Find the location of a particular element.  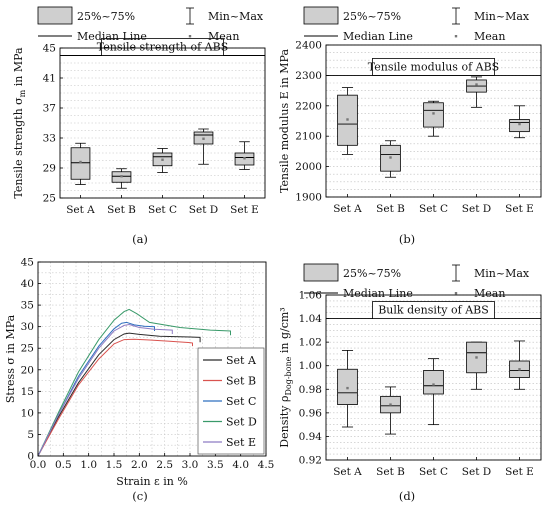

legend-label: Set D is located at coordinates (241, 422).